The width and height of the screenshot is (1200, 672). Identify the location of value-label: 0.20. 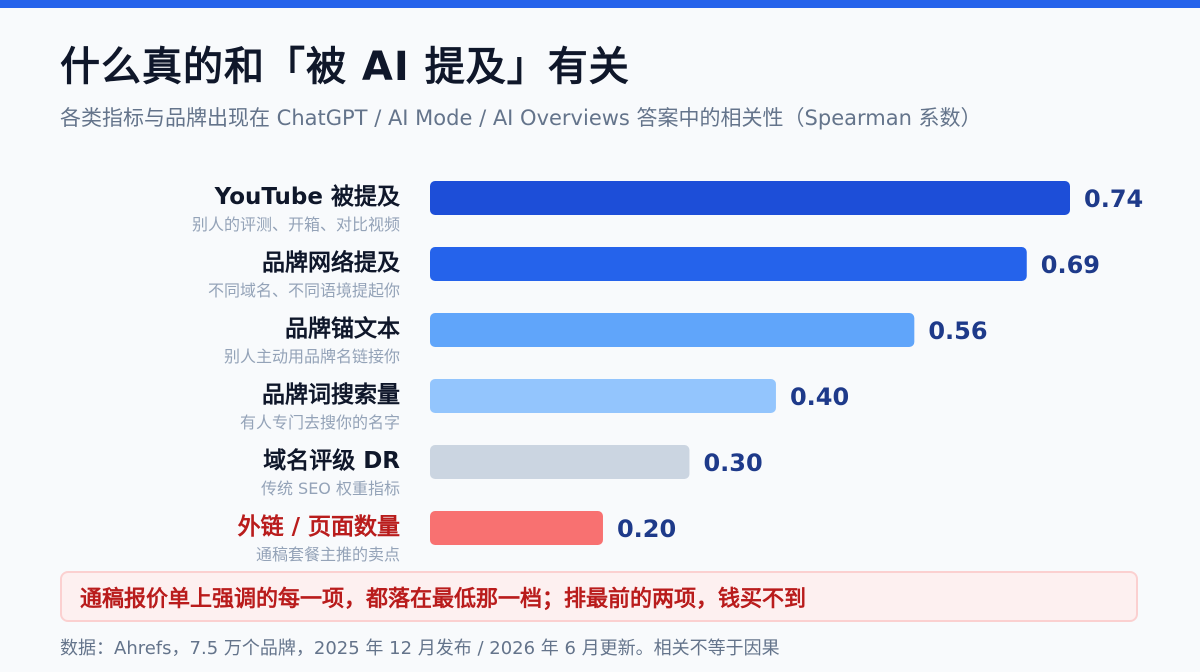
(646, 529).